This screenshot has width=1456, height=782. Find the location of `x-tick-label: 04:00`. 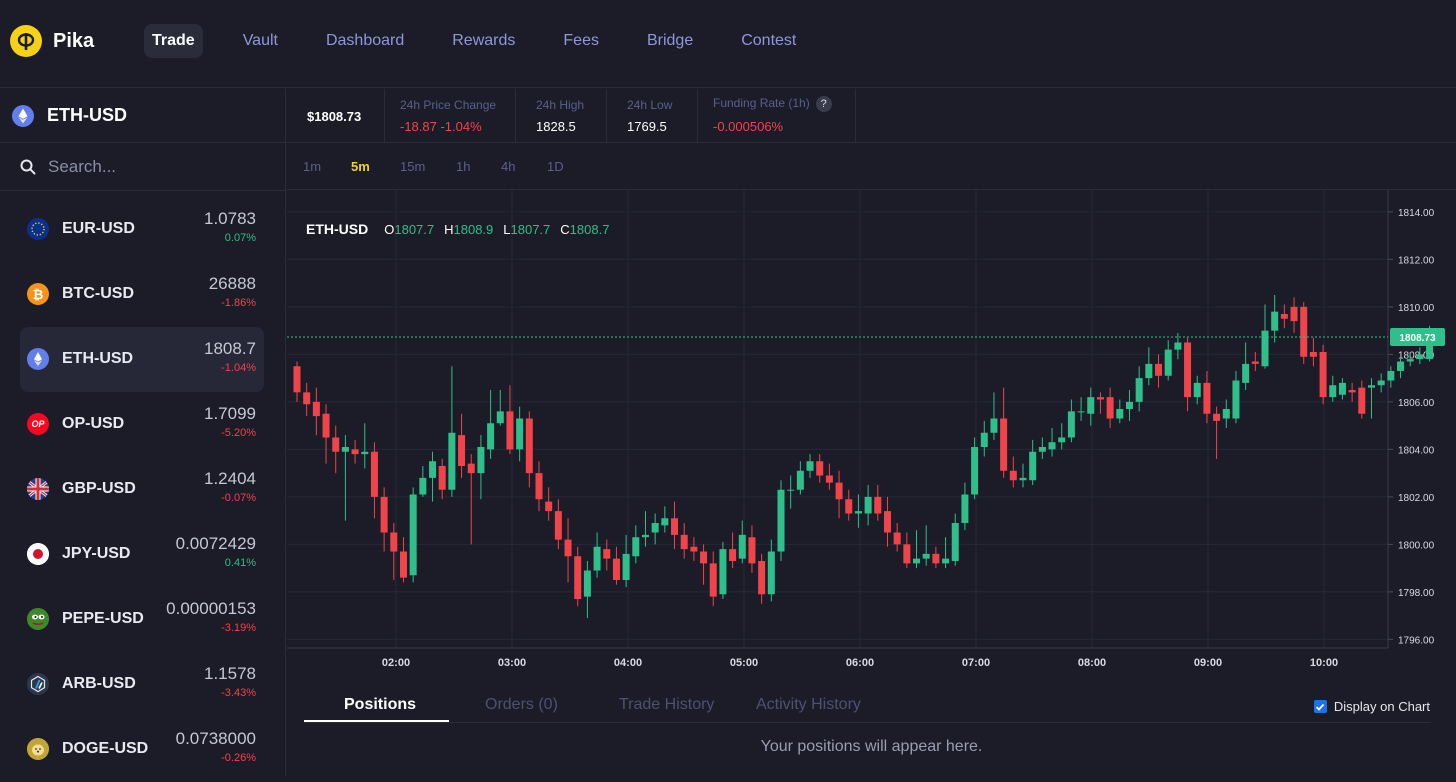

x-tick-label: 04:00 is located at coordinates (628, 663).